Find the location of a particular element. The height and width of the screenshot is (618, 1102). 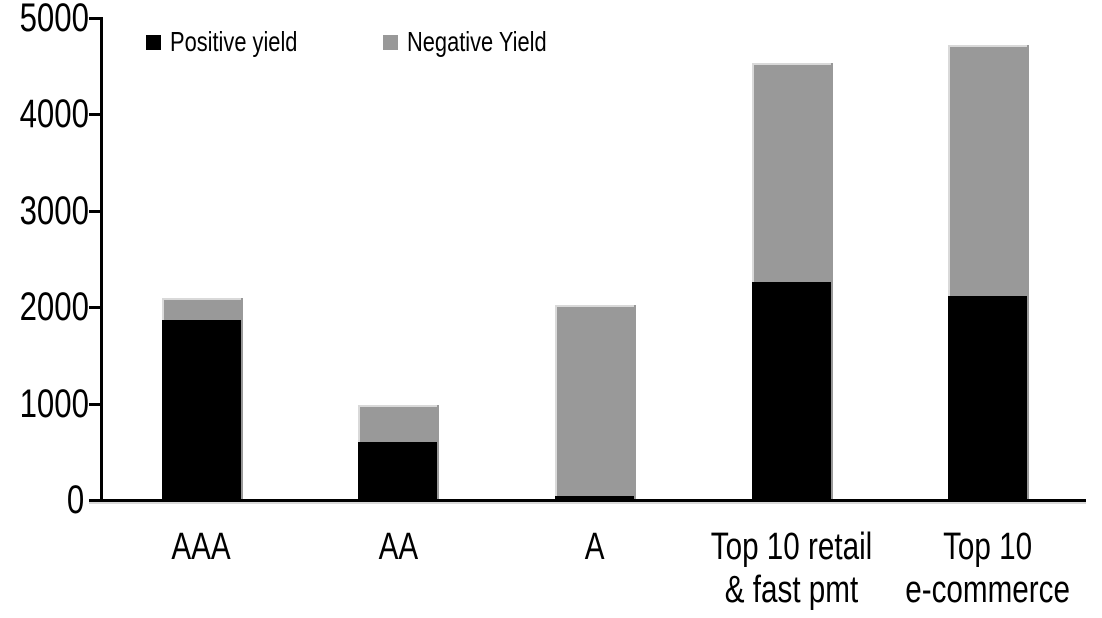

y-tick-label: 1000 is located at coordinates (54, 403).